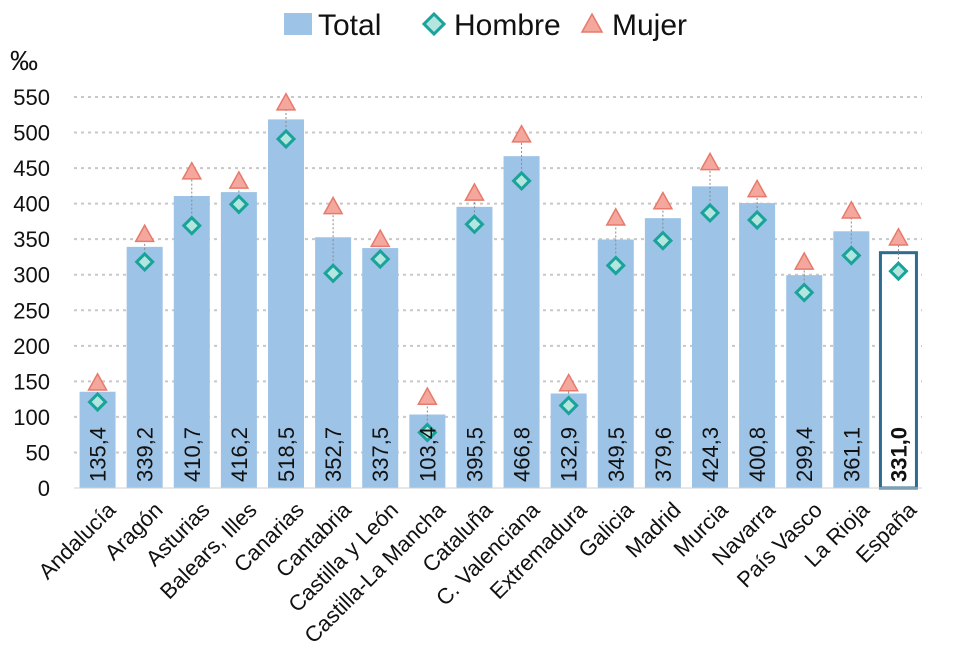 This screenshot has width=960, height=666. Describe the element at coordinates (31, 133) in the screenshot. I see `y-tick-label: 500` at that location.